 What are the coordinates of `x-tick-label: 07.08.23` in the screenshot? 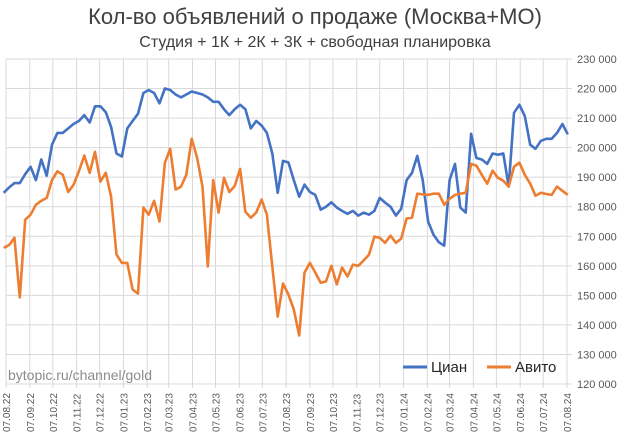 It's located at (287, 412).